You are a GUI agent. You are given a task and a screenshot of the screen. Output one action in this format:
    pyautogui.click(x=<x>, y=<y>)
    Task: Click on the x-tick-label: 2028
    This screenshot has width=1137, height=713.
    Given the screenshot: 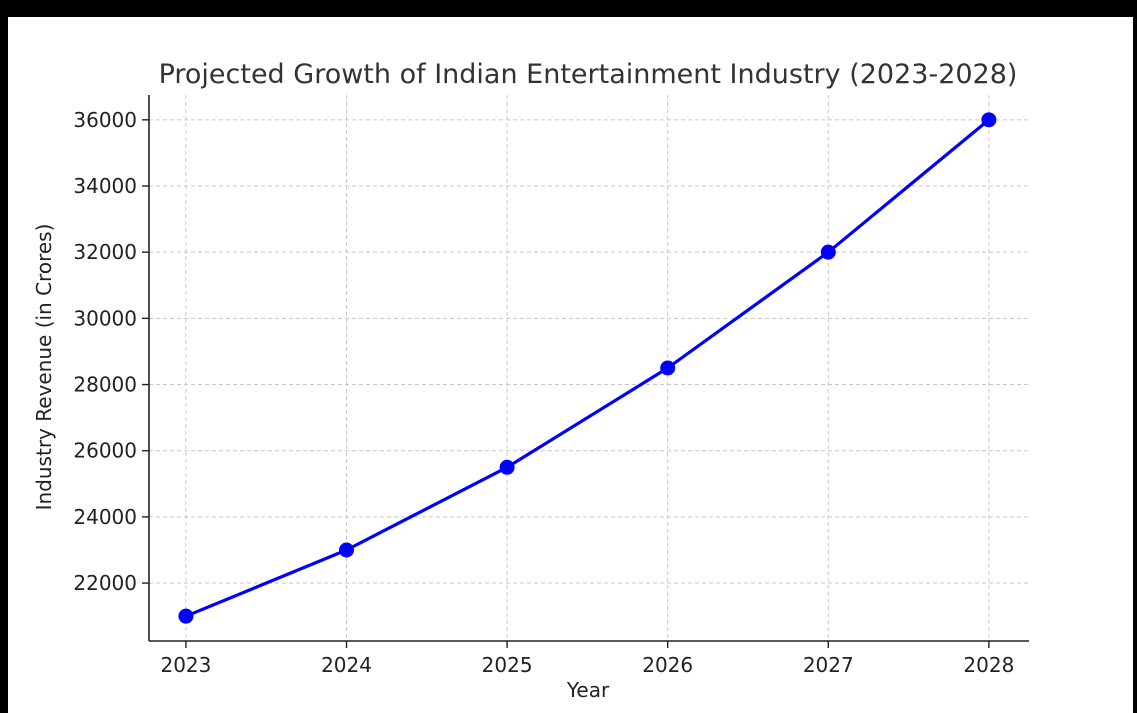 What is the action you would take?
    pyautogui.click(x=988, y=665)
    